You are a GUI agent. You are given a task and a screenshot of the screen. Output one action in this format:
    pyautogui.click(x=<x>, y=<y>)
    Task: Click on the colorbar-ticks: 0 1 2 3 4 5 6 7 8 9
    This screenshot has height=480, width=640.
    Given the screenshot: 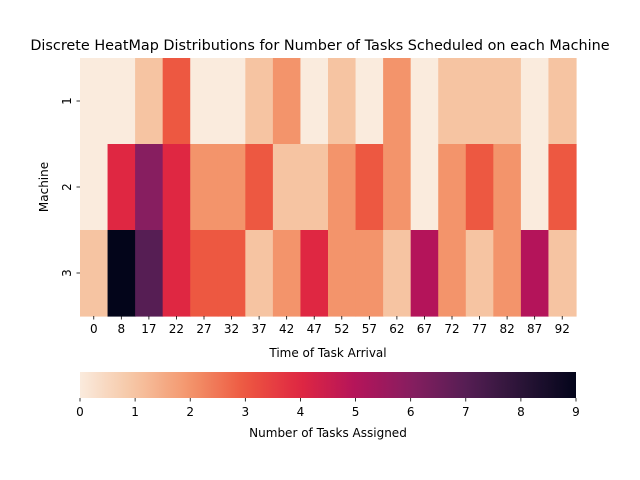 What is the action you would take?
    pyautogui.click(x=328, y=408)
    